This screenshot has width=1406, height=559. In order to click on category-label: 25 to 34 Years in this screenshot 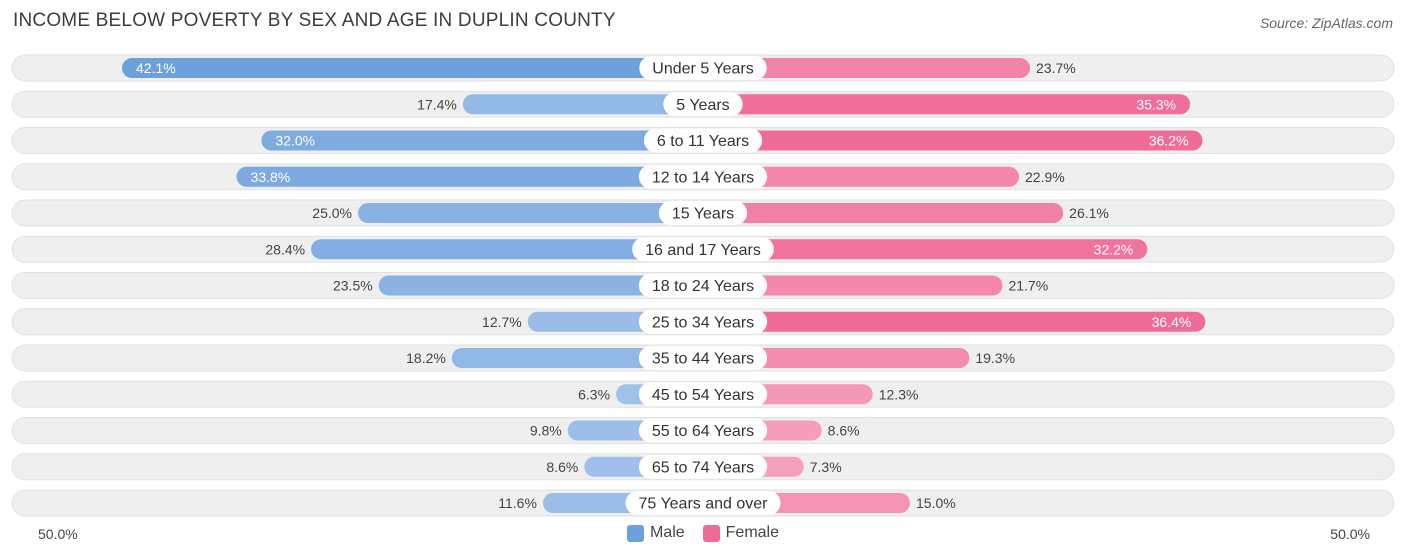, I will do `click(703, 322)`.